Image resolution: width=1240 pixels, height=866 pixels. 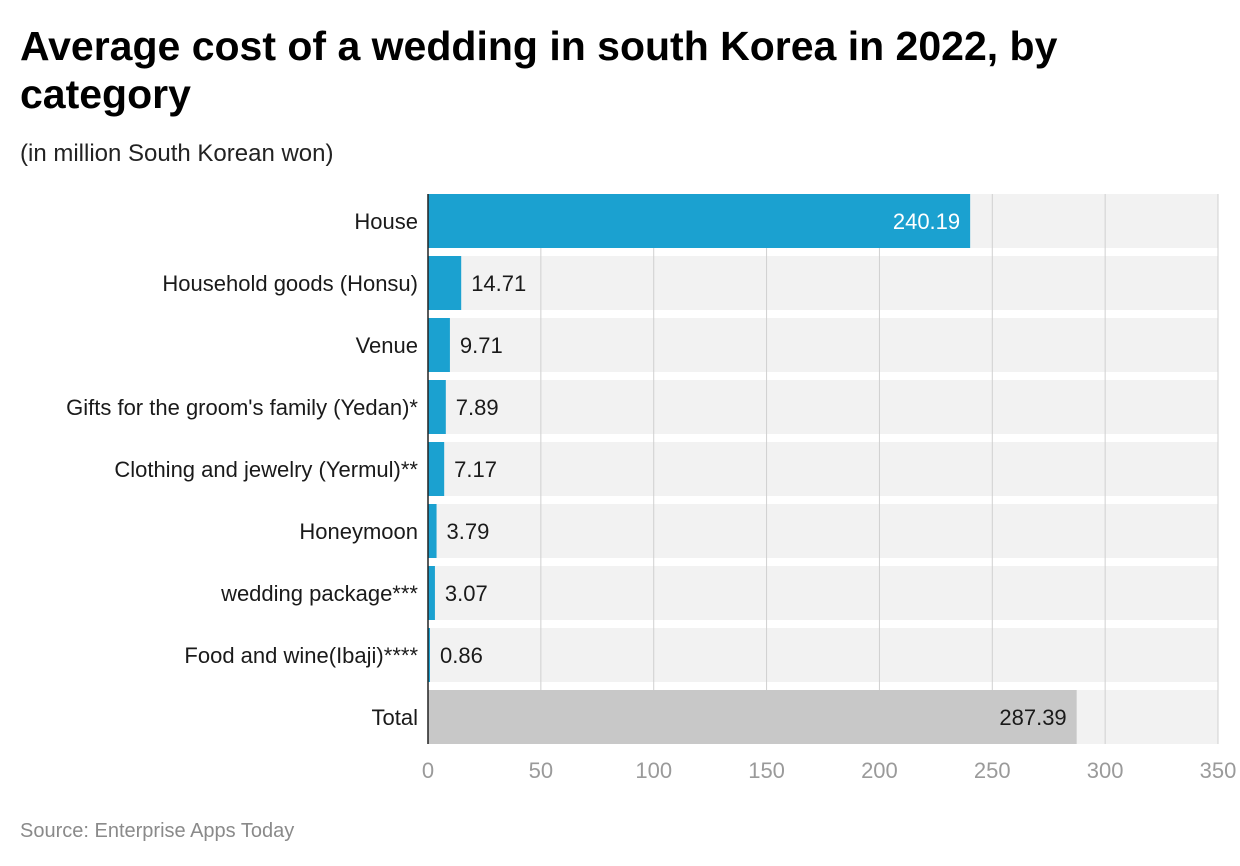 What do you see at coordinates (358, 531) in the screenshot?
I see `category-label: Honeymoon` at bounding box center [358, 531].